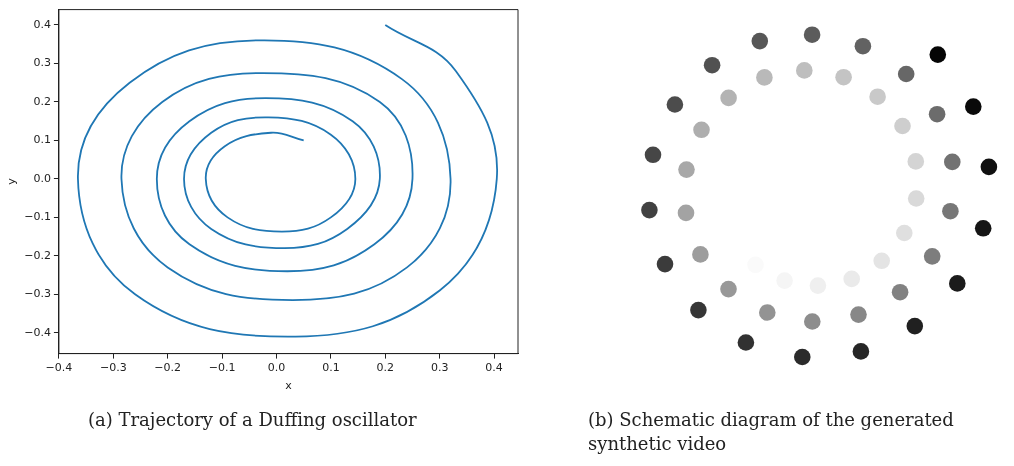 The image size is (1014, 466). Describe the element at coordinates (42, 101) in the screenshot. I see `y-tick-label: 0.2` at that location.